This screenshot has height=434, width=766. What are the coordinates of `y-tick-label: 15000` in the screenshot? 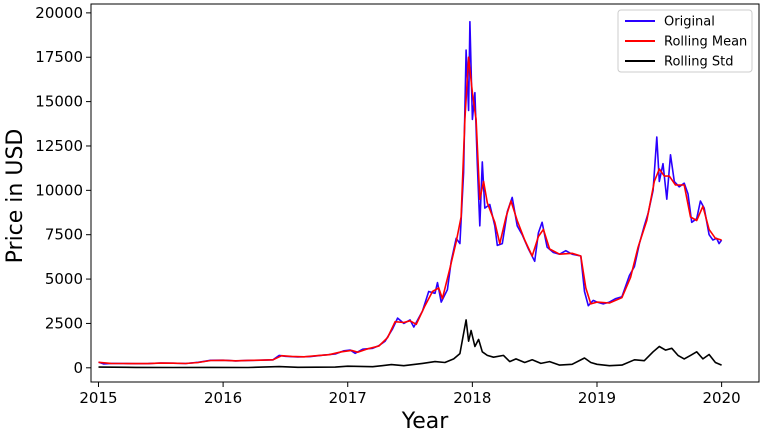 It's located at (59, 102).